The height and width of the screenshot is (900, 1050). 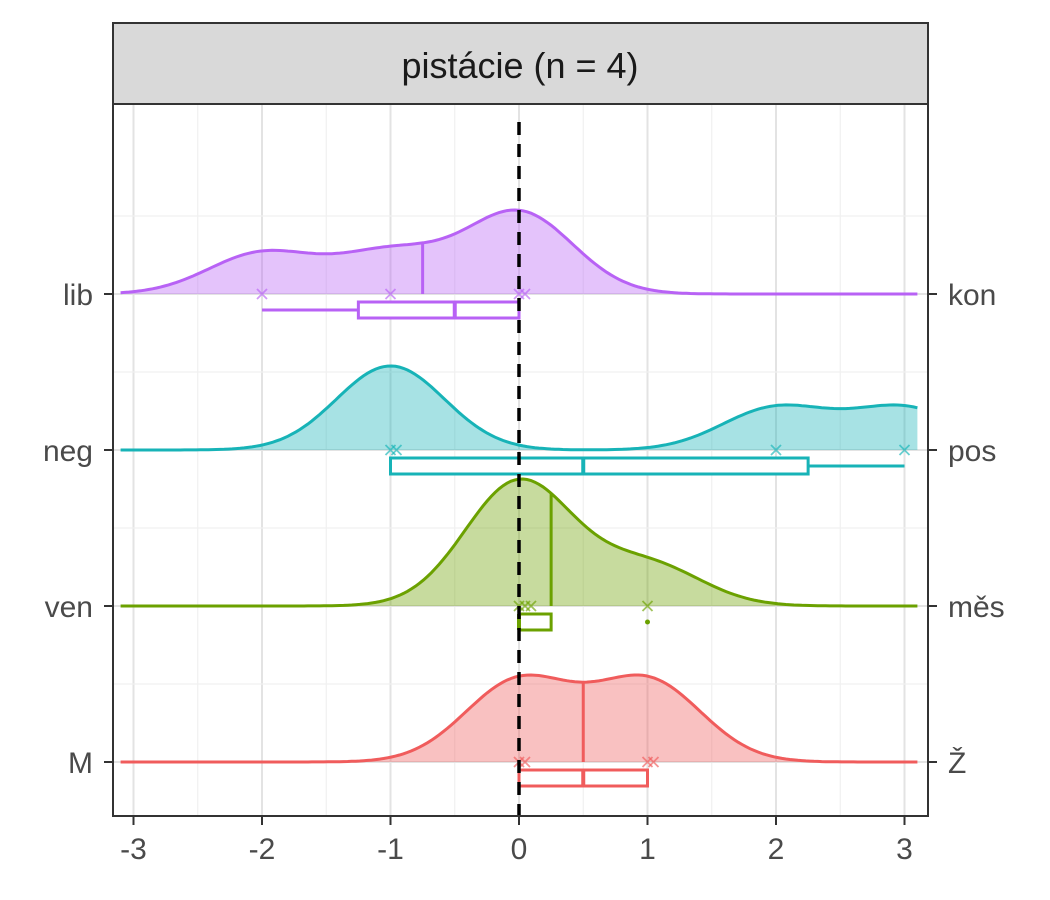 What do you see at coordinates (133, 849) in the screenshot?
I see `x-tick-label: -3` at bounding box center [133, 849].